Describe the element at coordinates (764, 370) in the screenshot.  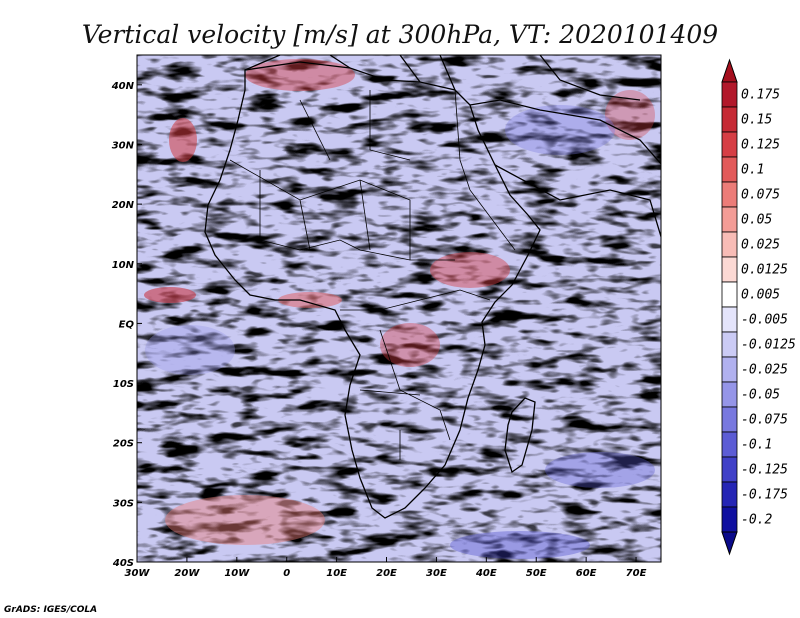
I see `colorbar-label: -0.025` at that location.